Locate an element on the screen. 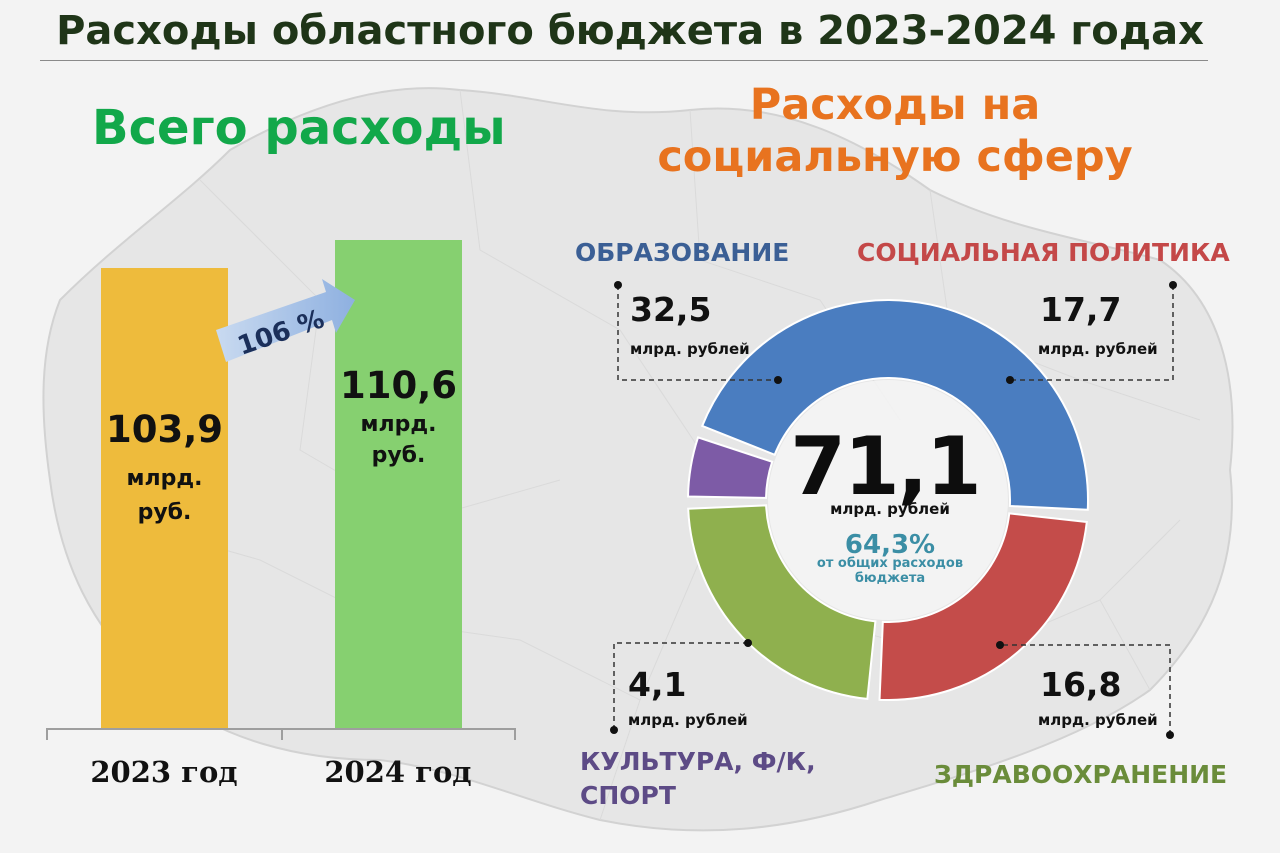 The image size is (1280, 853). bar-2023 is located at coordinates (164, 498).